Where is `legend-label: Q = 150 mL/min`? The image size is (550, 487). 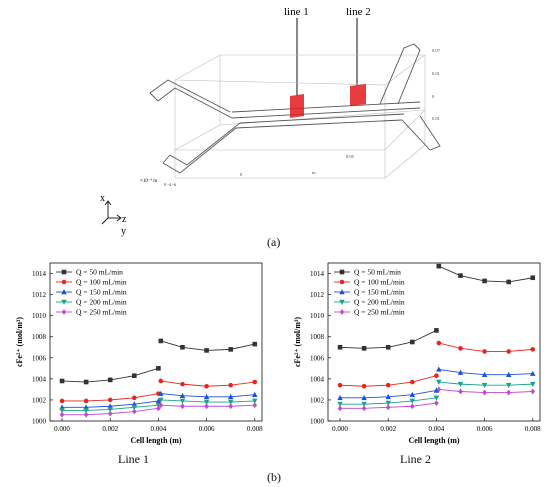 legend-label: Q = 150 mL/min is located at coordinates (379, 292).